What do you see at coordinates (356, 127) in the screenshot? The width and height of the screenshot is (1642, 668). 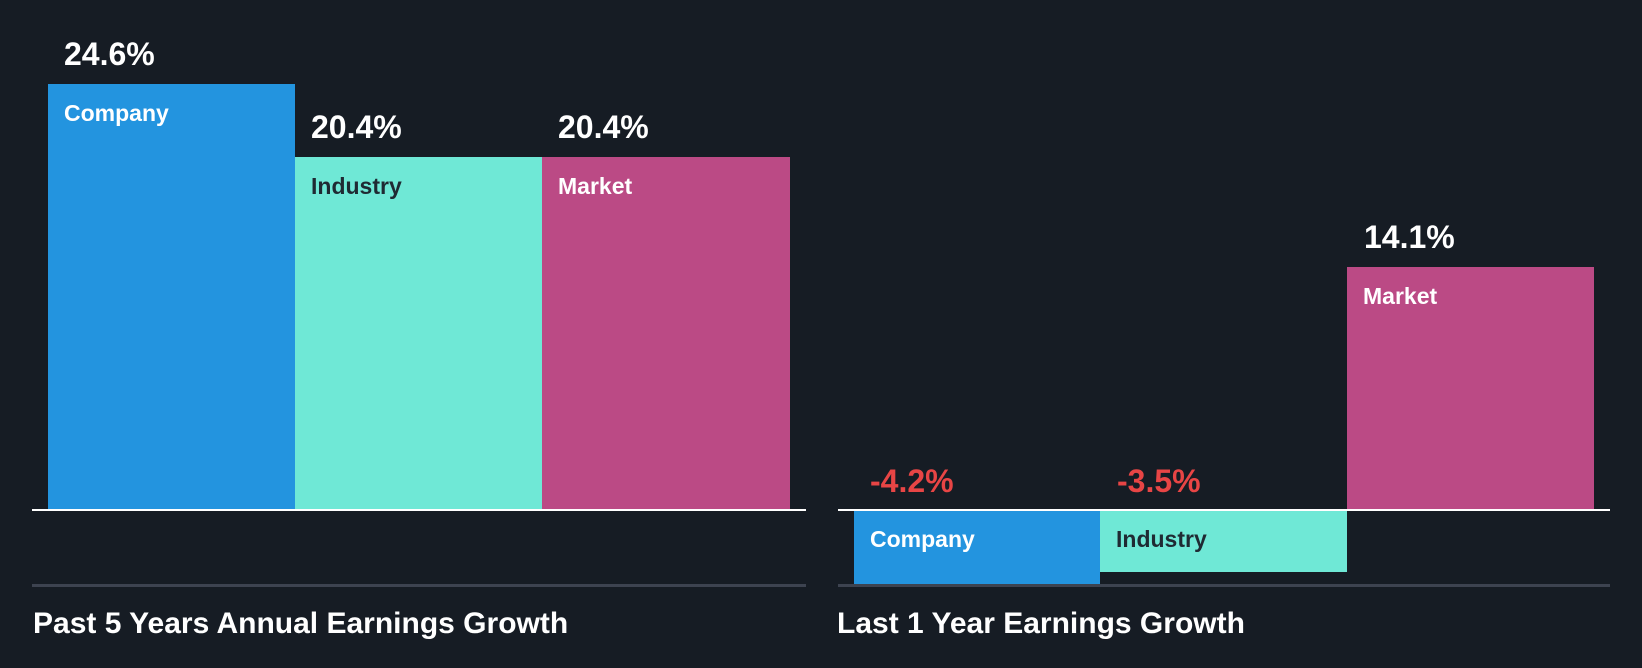 I see `value-industry: 20.4%` at bounding box center [356, 127].